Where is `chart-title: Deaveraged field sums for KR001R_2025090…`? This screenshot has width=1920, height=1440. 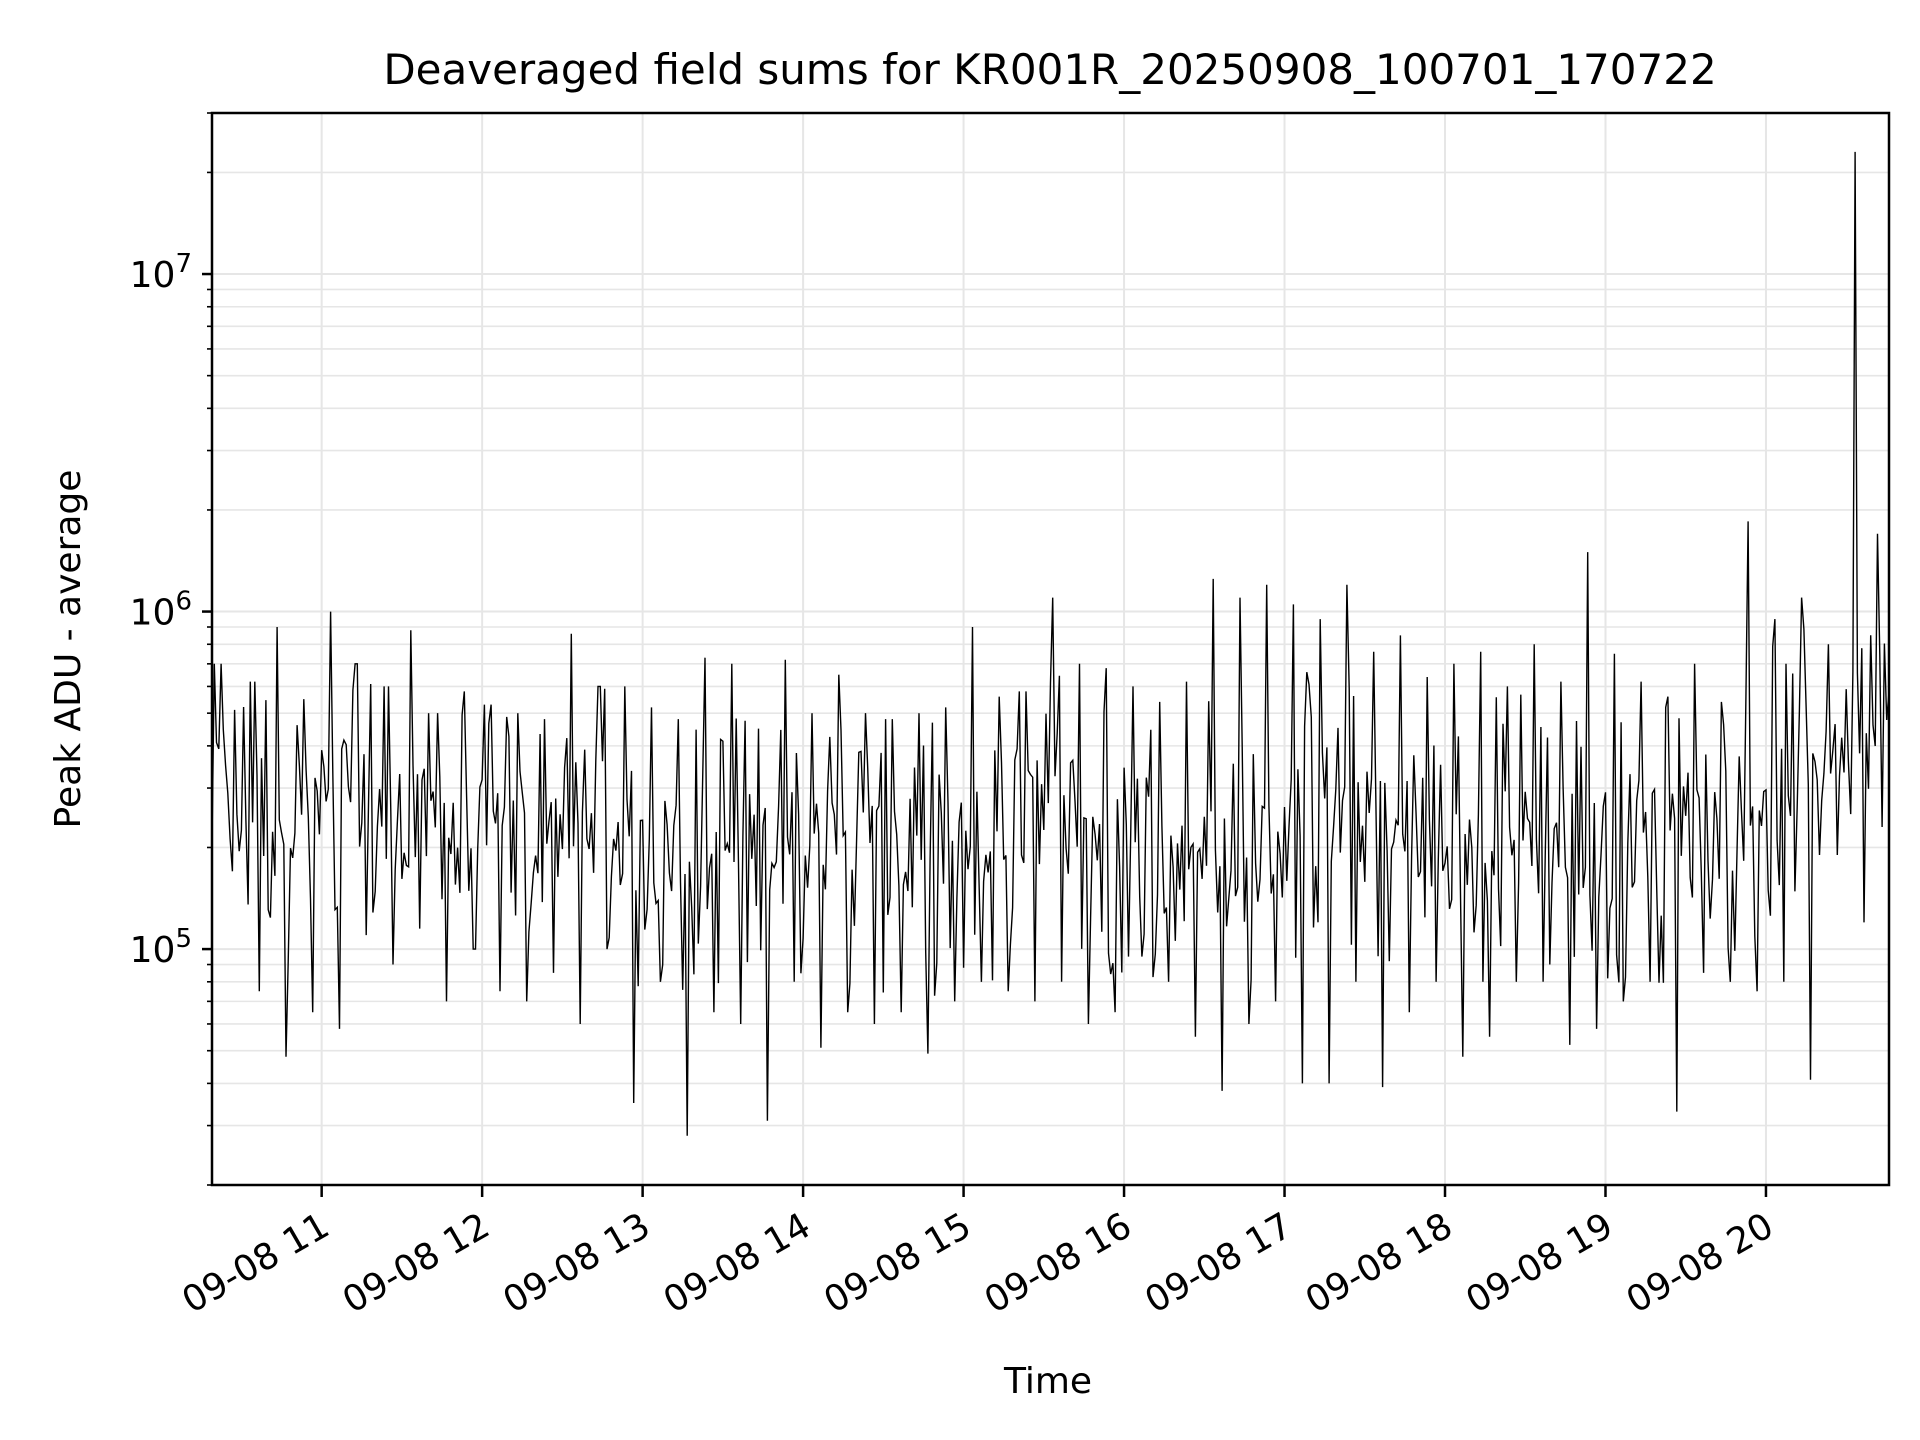
chart-title: Deaveraged field sums for KR001R_2025090… is located at coordinates (1049, 69).